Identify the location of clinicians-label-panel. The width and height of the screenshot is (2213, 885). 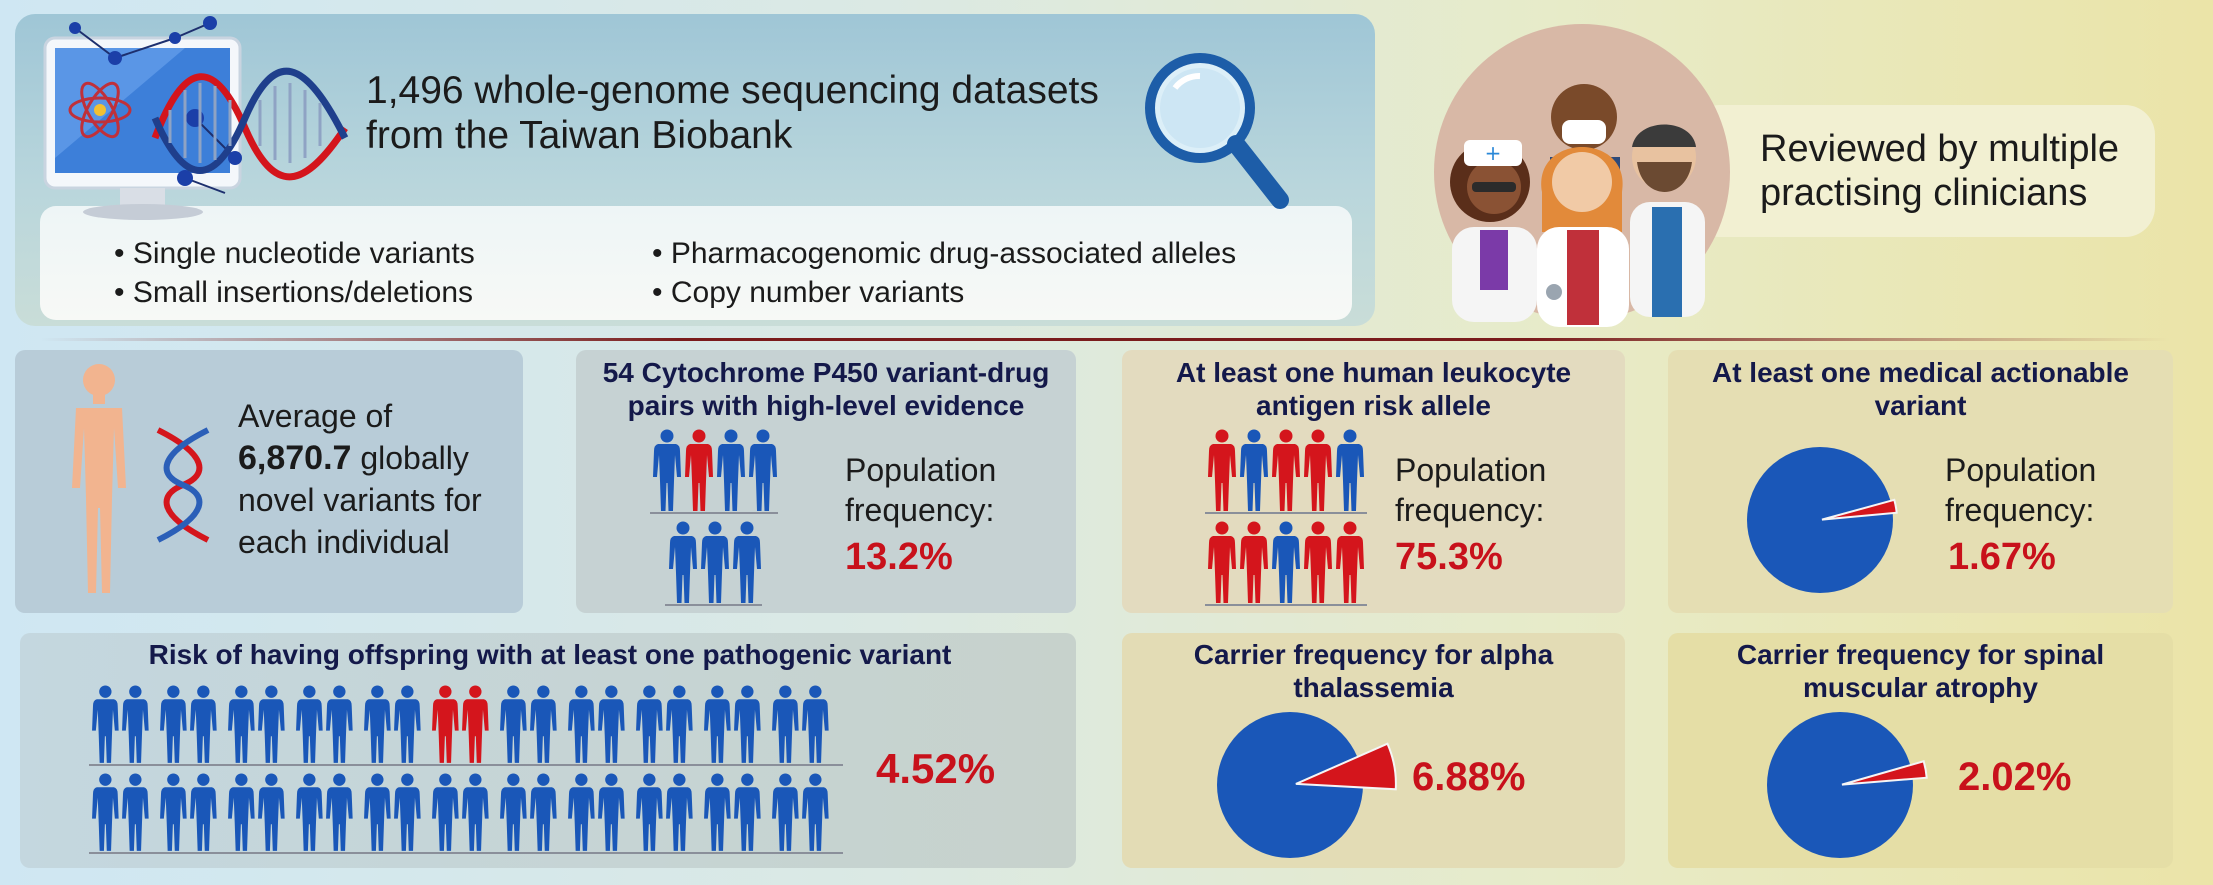
(1922, 171).